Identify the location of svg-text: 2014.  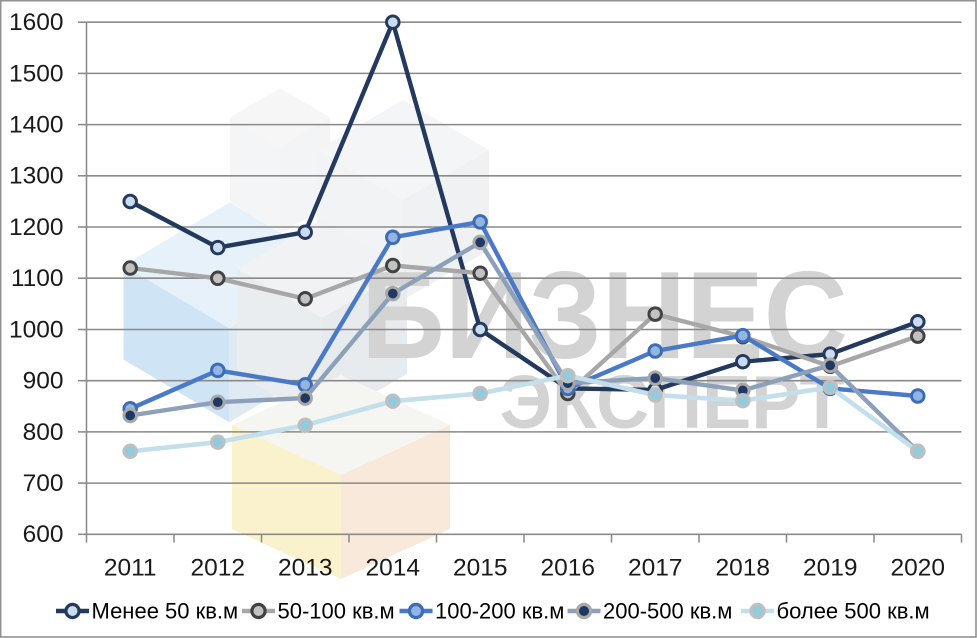
(393, 568).